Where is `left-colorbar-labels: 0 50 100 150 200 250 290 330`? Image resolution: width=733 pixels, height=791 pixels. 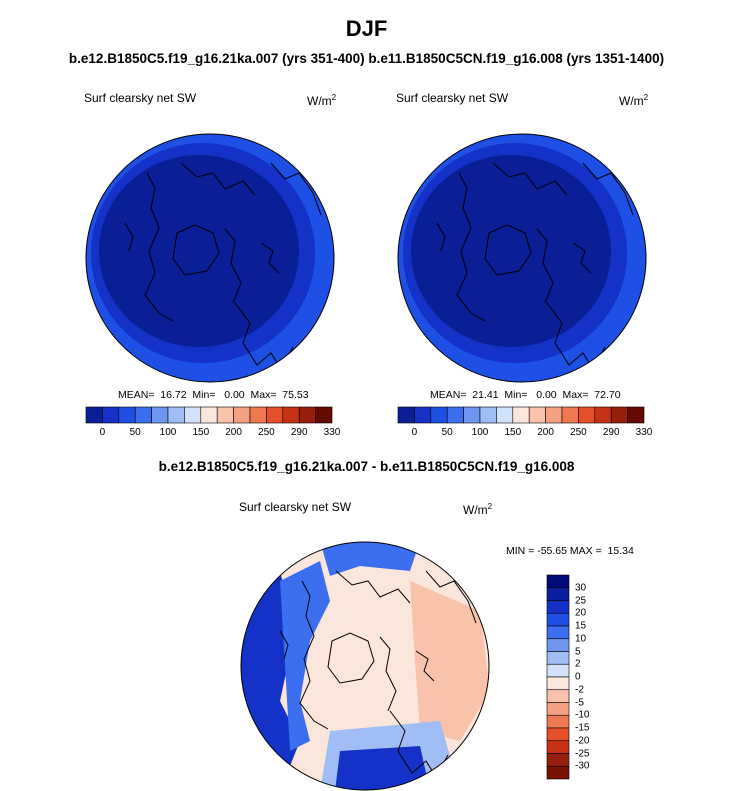
left-colorbar-labels: 0 50 100 150 200 250 290 330 is located at coordinates (213, 434).